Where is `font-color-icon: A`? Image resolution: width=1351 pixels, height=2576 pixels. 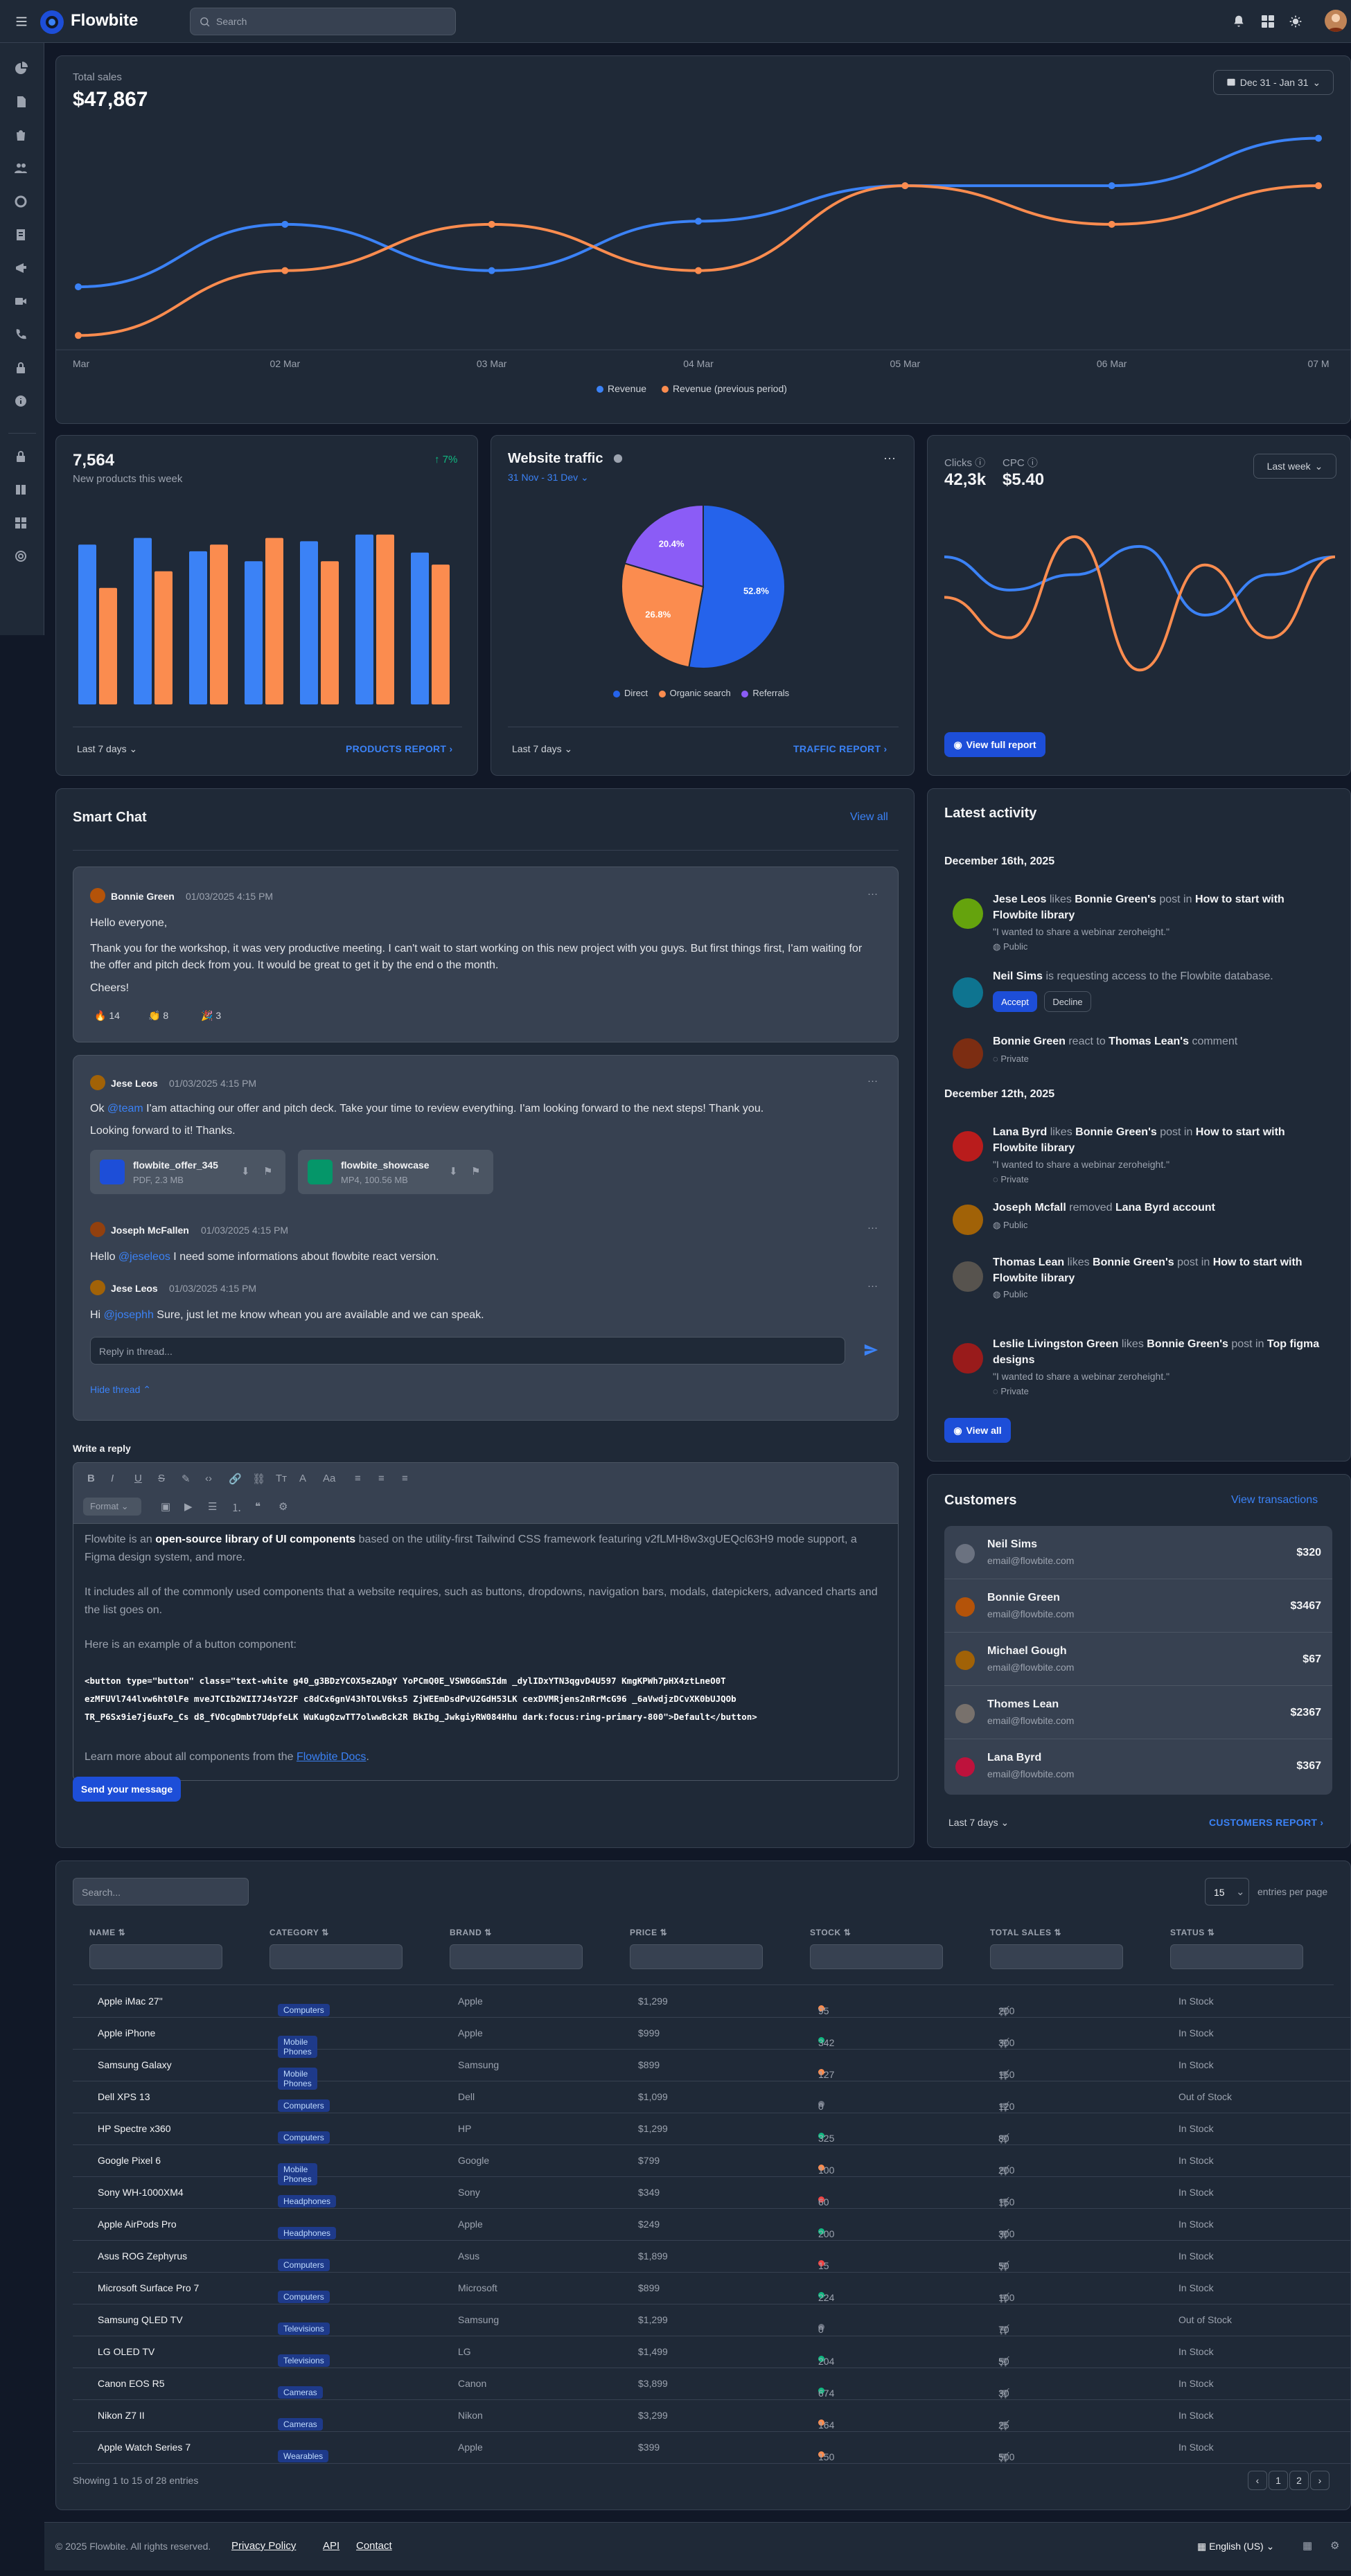
font-color-icon: A is located at coordinates (303, 1478).